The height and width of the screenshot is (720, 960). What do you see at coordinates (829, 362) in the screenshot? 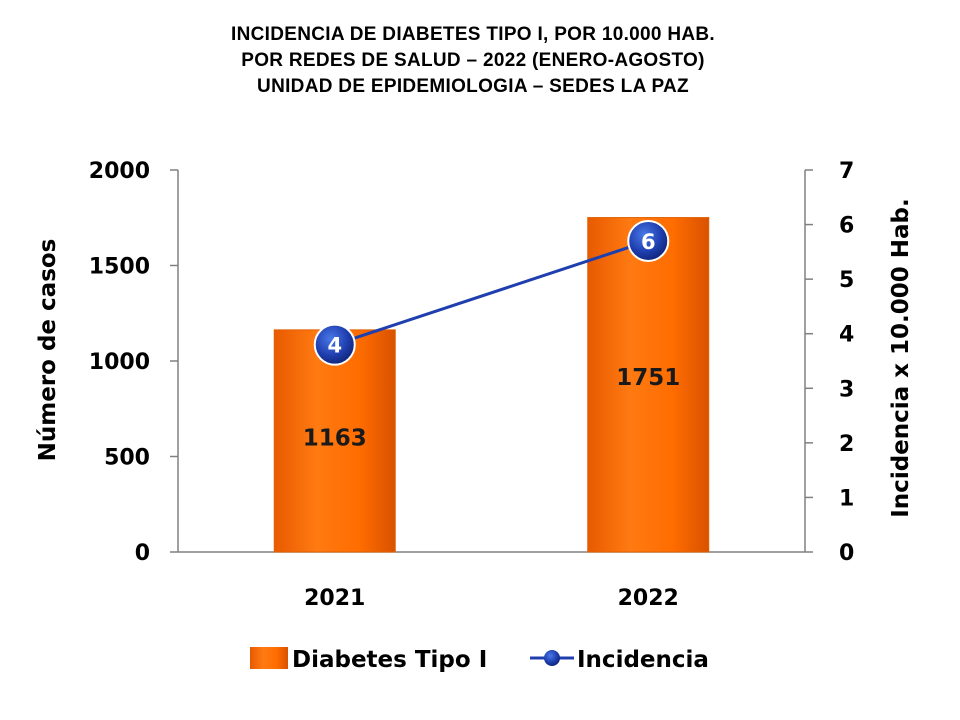
I see `right-axis-ticks: 0 1 2 3 4 5 6 7` at bounding box center [829, 362].